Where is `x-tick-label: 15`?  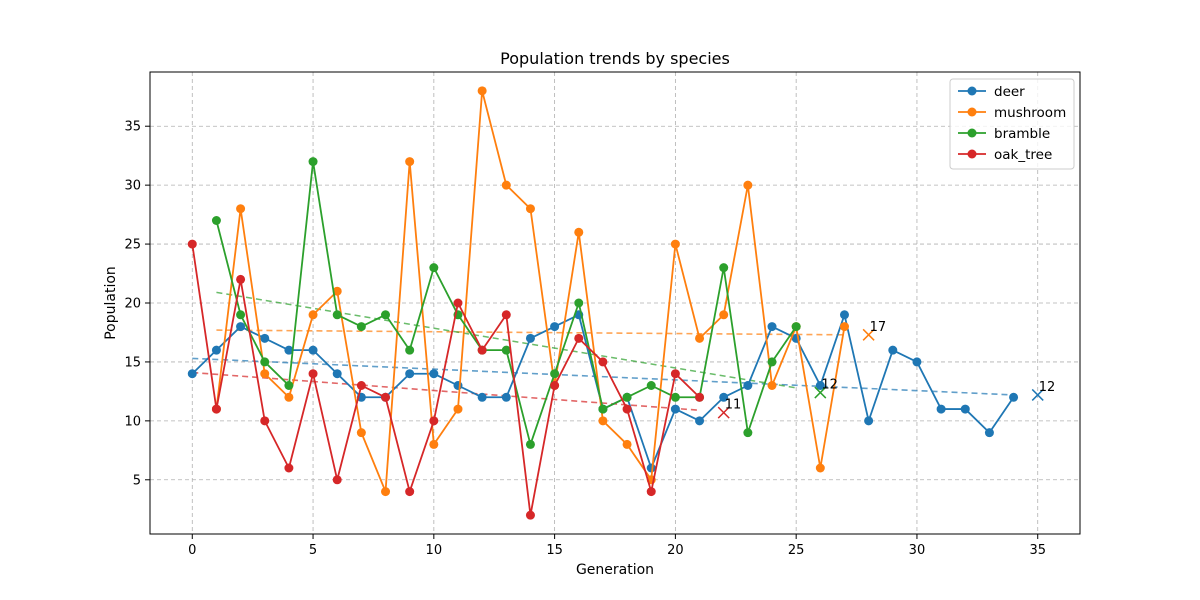
x-tick-label: 15 is located at coordinates (554, 550).